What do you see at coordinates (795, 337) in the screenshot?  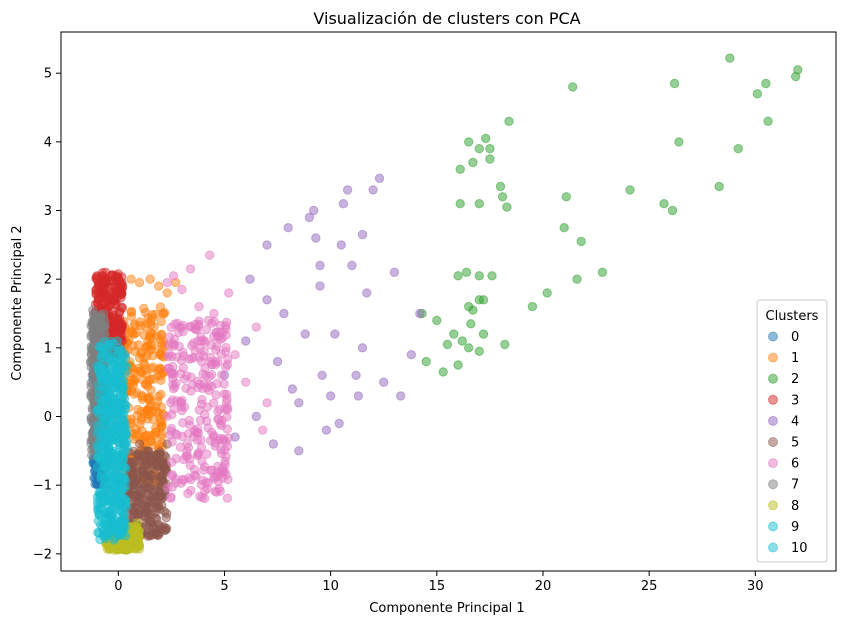 I see `legend-label: 0` at bounding box center [795, 337].